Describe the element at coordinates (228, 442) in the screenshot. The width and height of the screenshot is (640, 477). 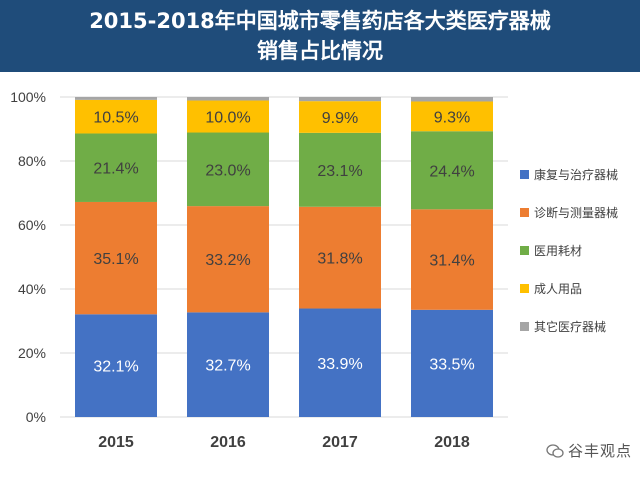
I see `x-tick-label: 2016` at that location.